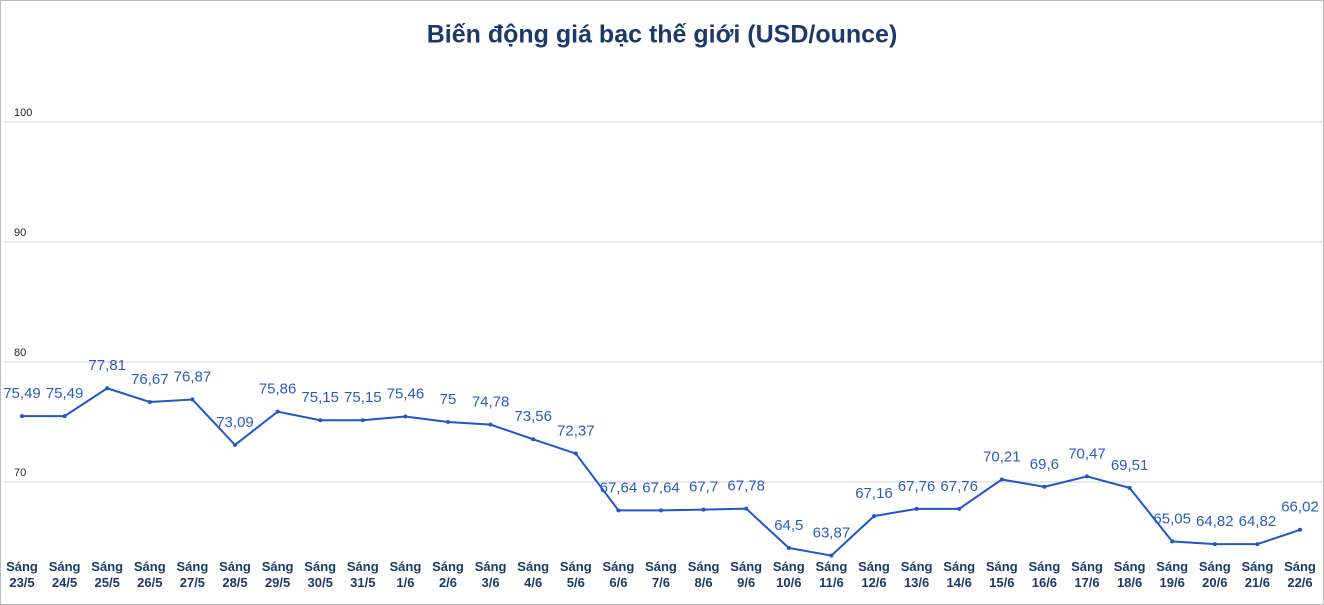 The height and width of the screenshot is (605, 1324). I want to click on x-tick-label-line: 28/5, so click(234, 582).